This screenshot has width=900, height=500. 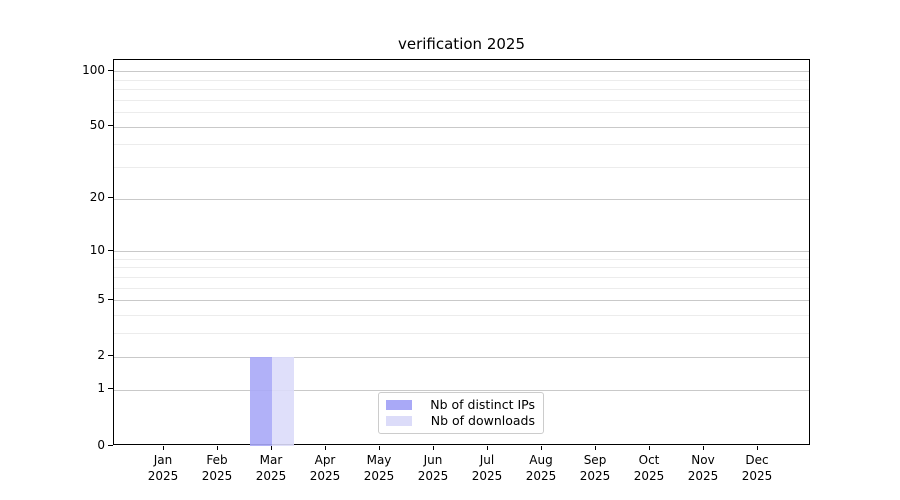 I want to click on x-tick-label-jan-2025: Jan 2025, so click(x=163, y=468).